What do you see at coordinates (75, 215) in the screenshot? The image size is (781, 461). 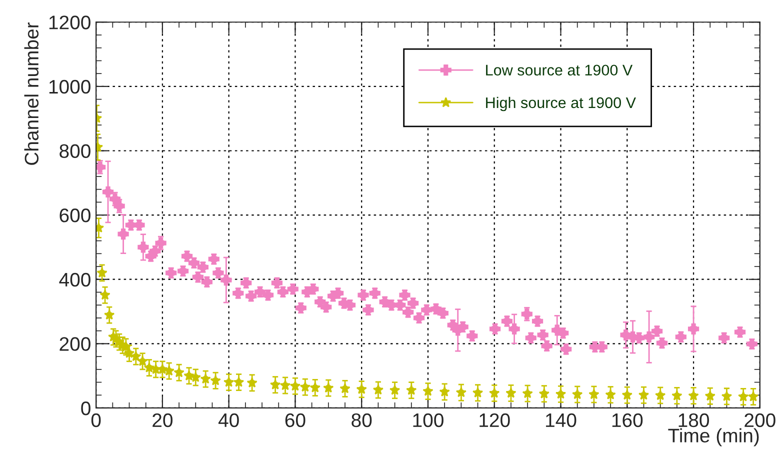 I see `y-tick-label: 600` at bounding box center [75, 215].